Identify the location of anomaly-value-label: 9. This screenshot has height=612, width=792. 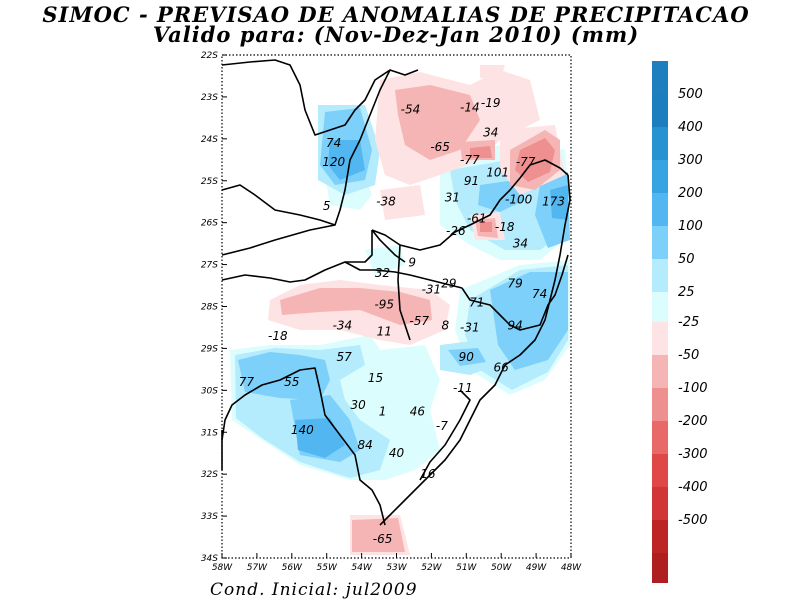
(412, 262).